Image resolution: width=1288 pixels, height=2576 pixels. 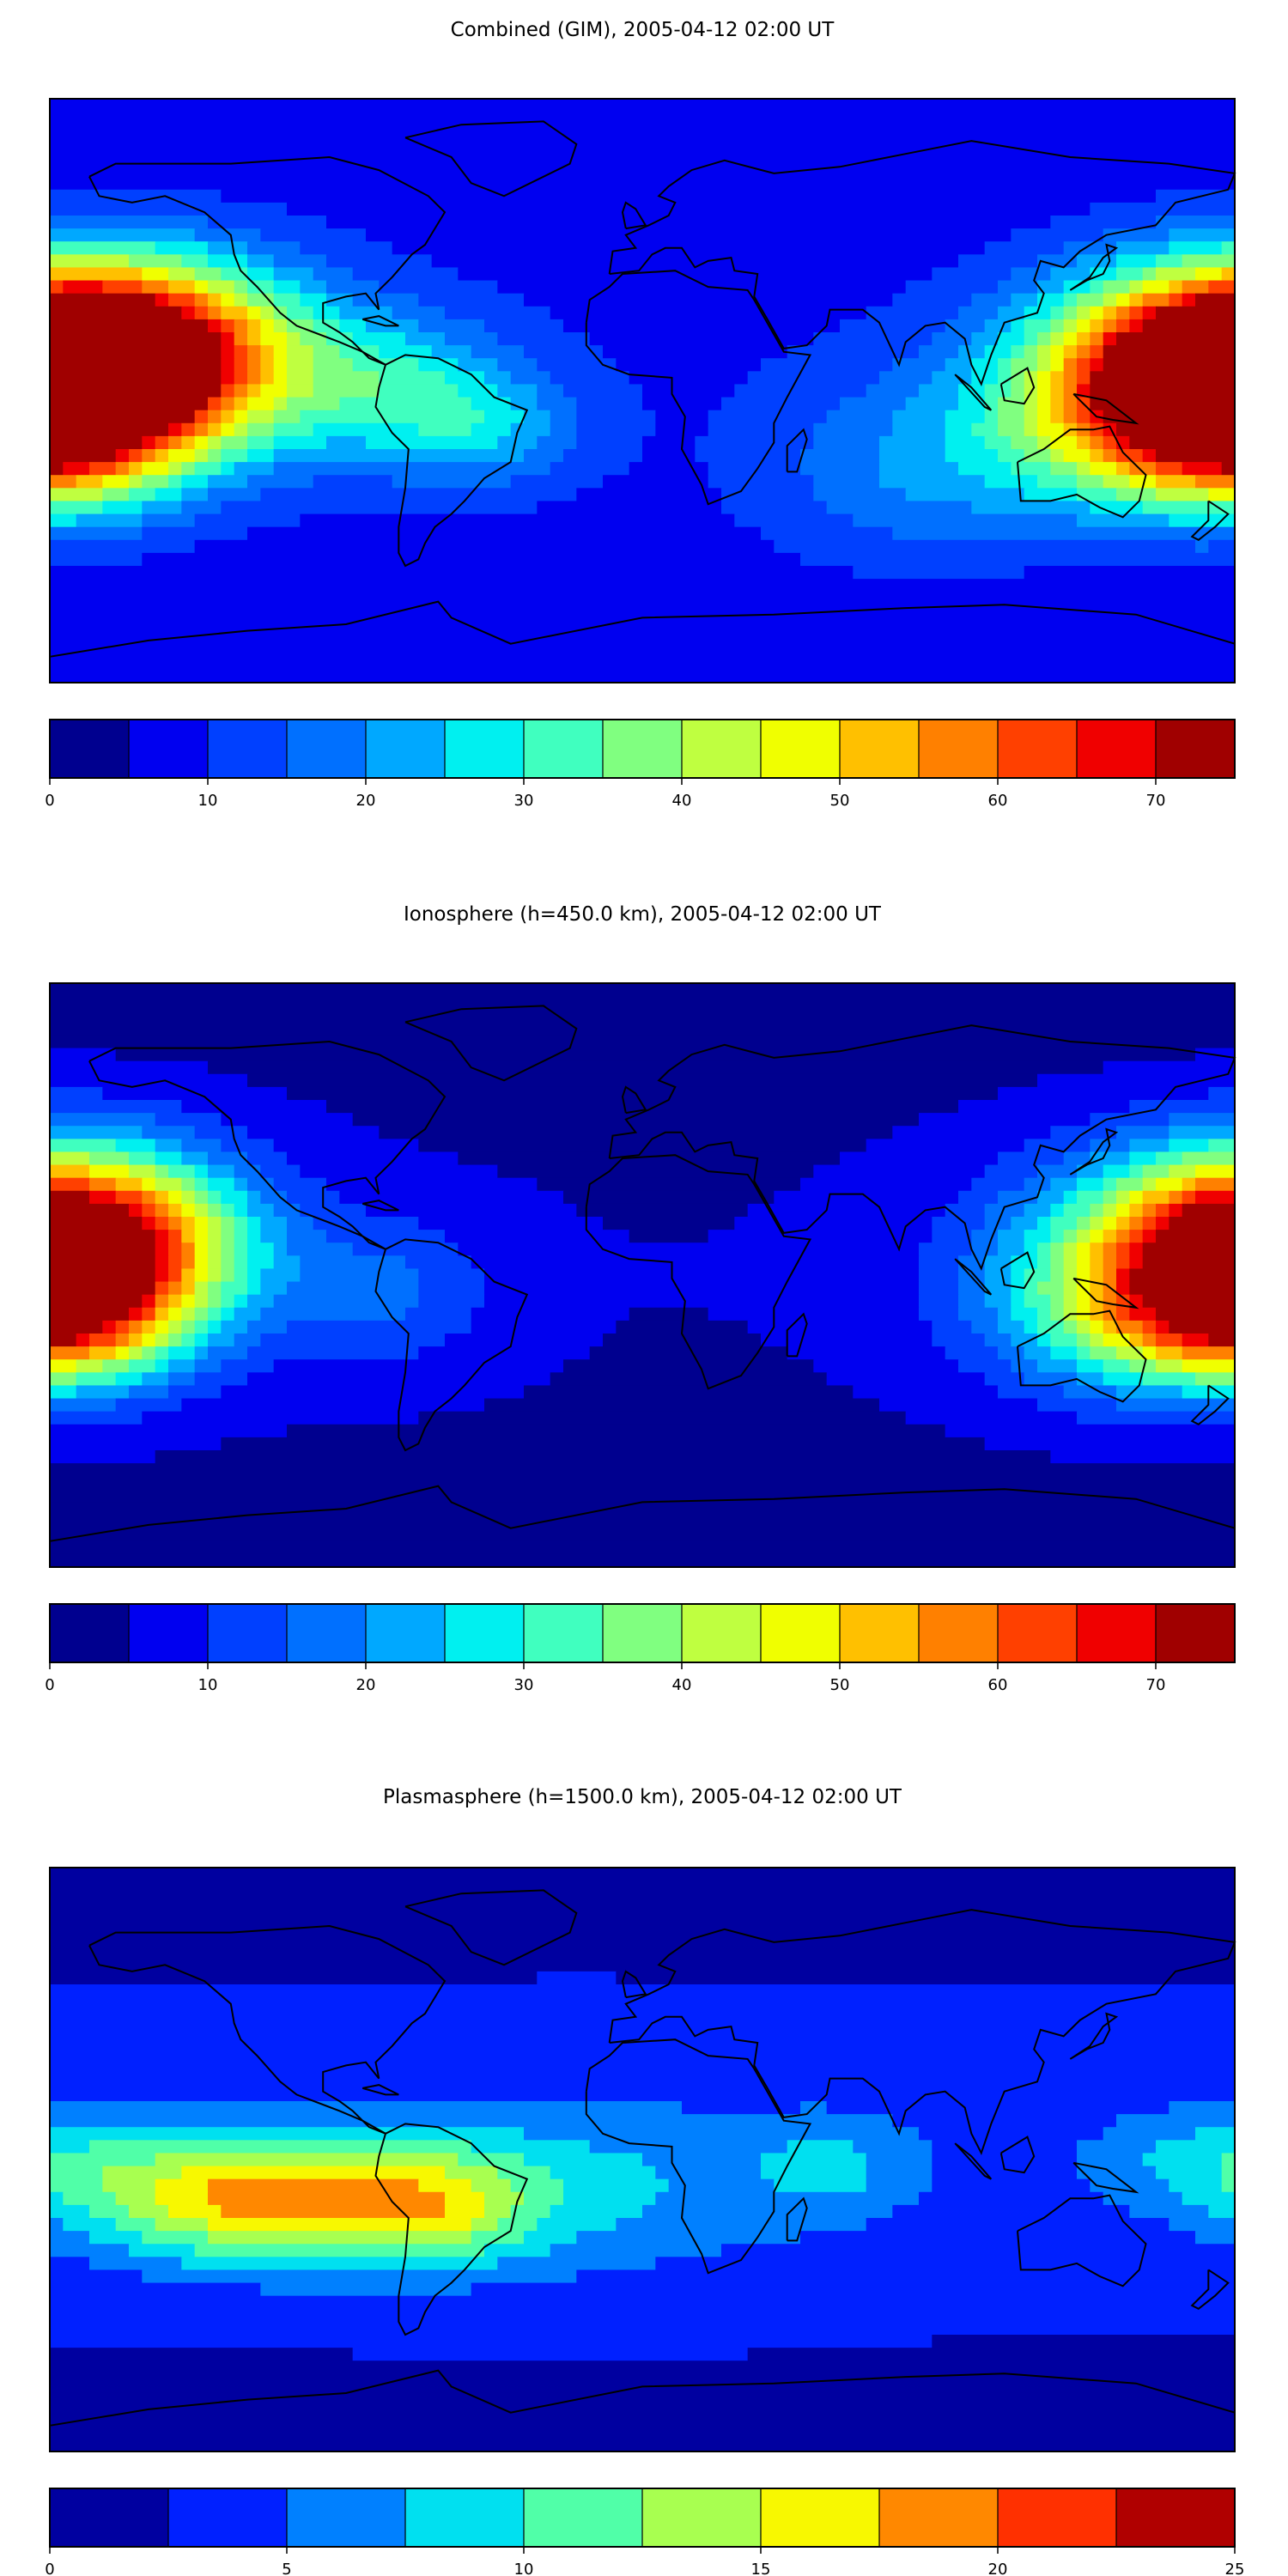 I want to click on colorbar-tick-label: 70, so click(x=1156, y=801).